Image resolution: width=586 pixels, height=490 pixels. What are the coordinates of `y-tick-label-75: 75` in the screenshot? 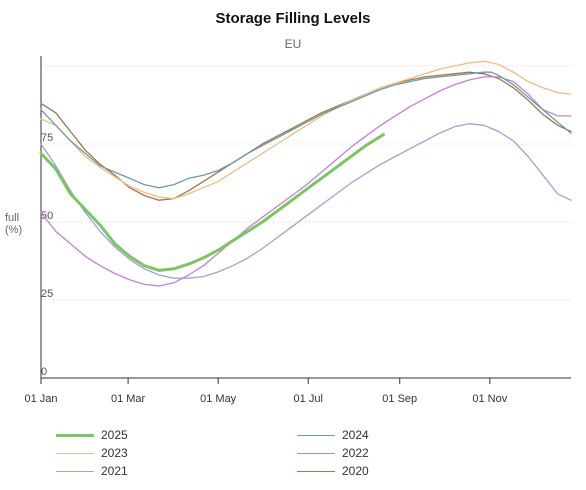 It's located at (47, 138).